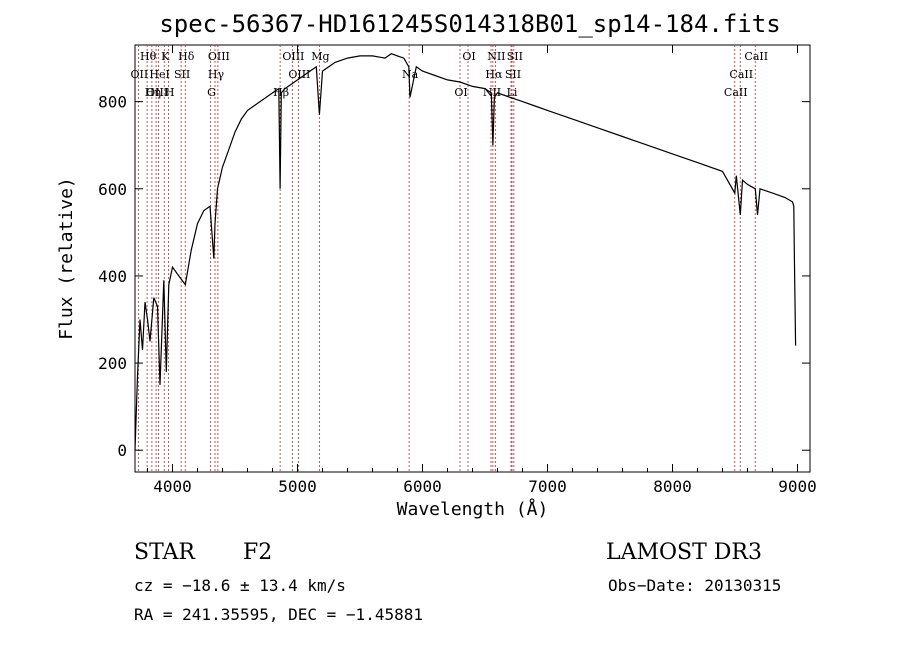 The width and height of the screenshot is (900, 649). Describe the element at coordinates (159, 74) in the screenshot. I see `line-label-4: HeI` at that location.